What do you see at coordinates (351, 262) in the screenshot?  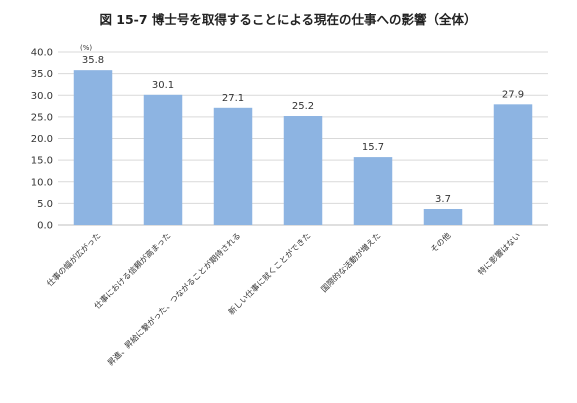 I see `category-label: 国際的な活動が増えた` at bounding box center [351, 262].